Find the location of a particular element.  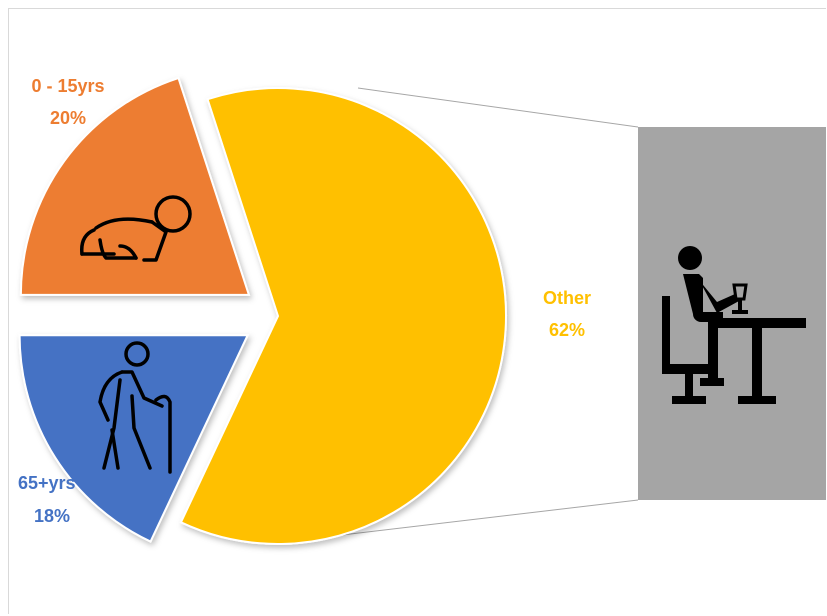

connector-line-bottom is located at coordinates (469, 520).